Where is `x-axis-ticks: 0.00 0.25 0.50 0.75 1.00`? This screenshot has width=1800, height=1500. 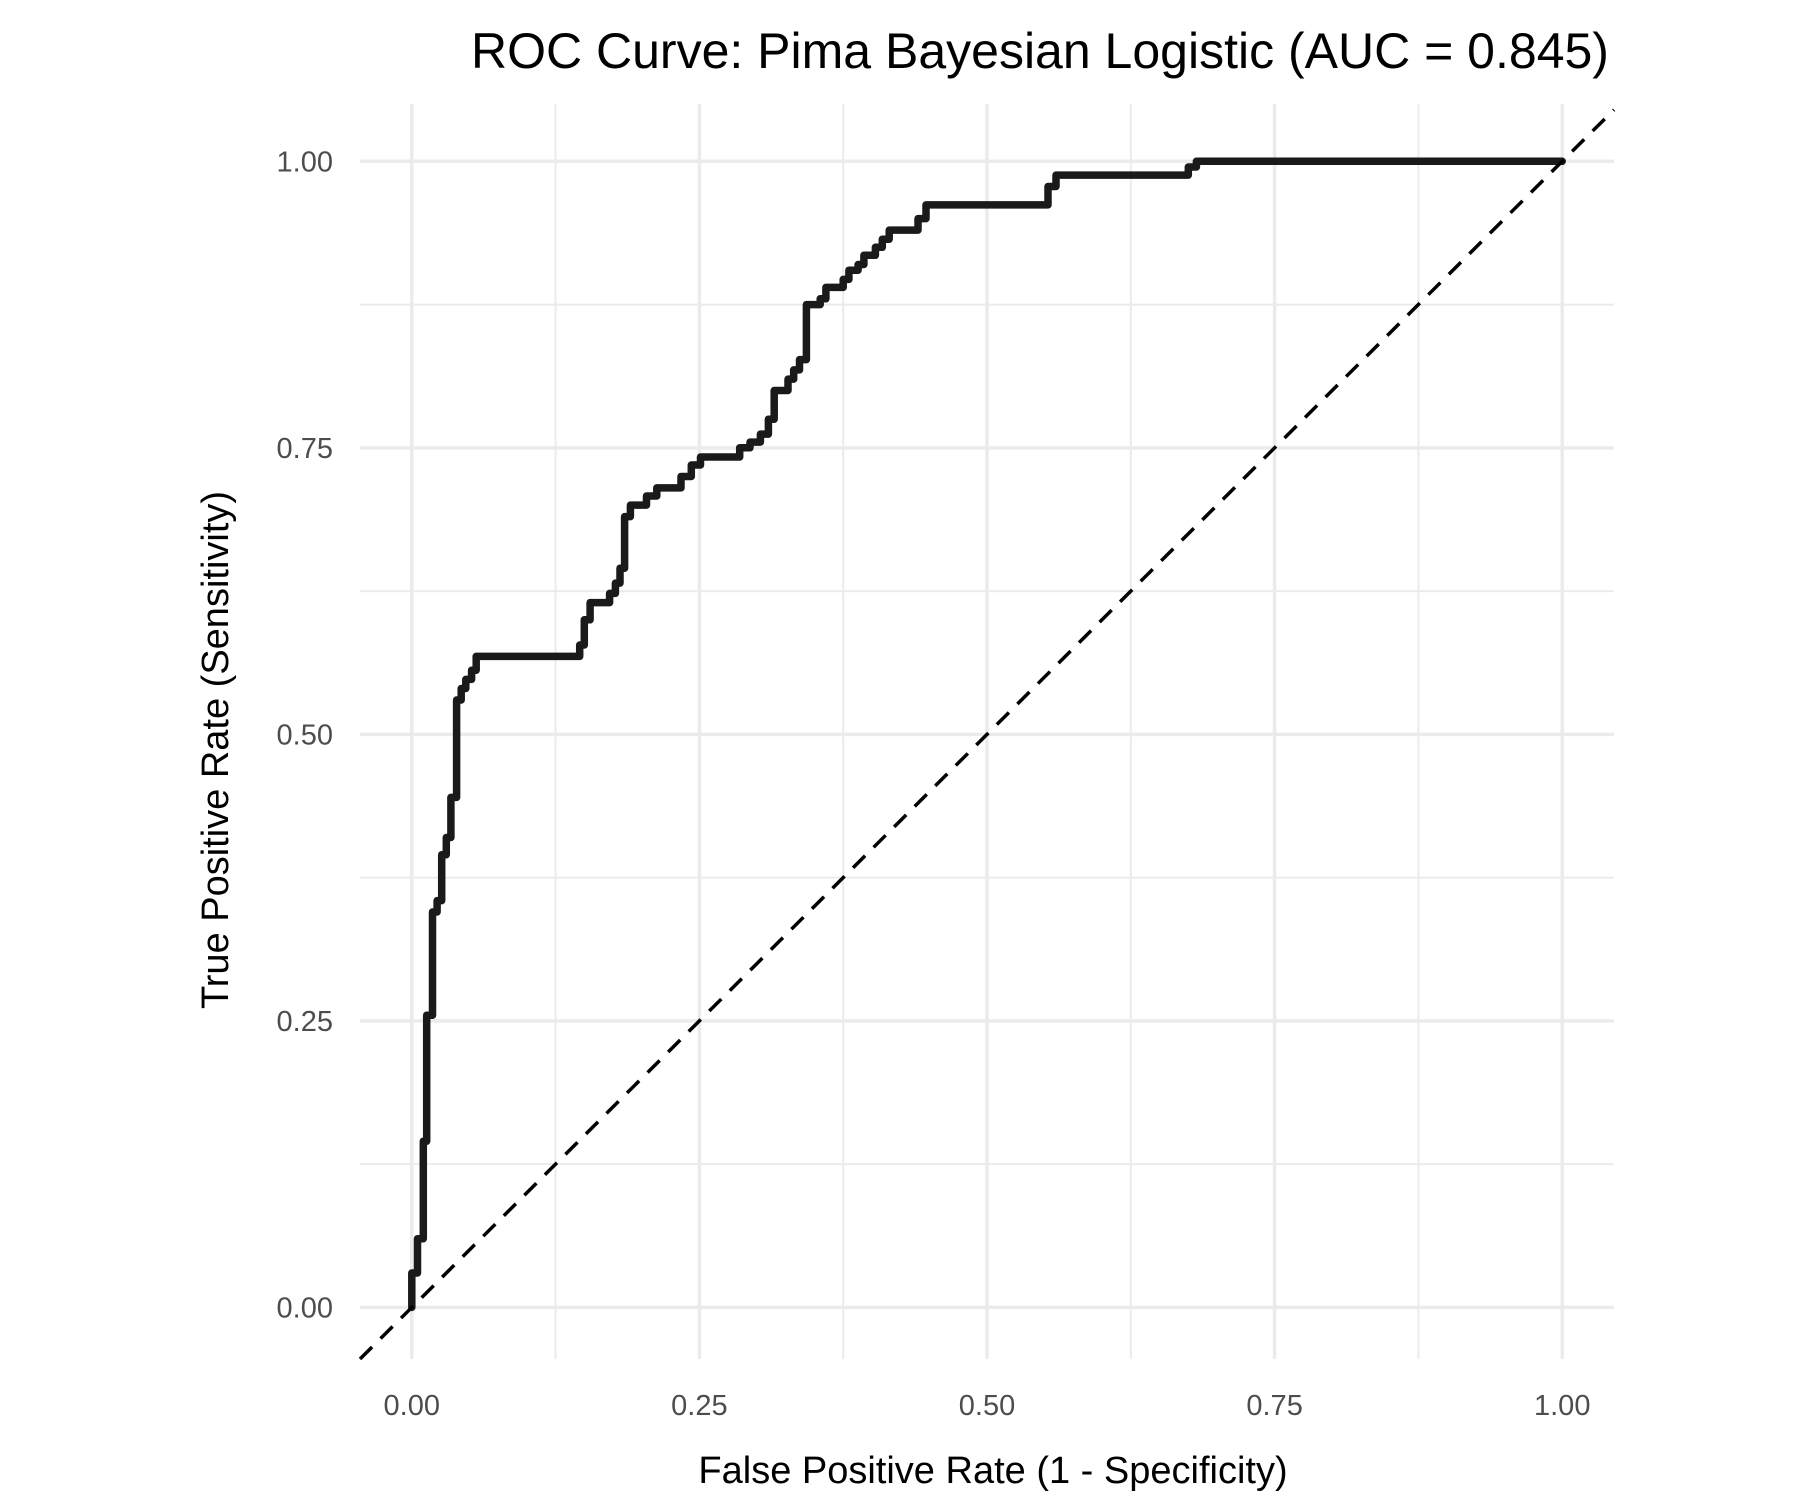
x-axis-ticks: 0.00 0.25 0.50 0.75 1.00 is located at coordinates (987, 1406).